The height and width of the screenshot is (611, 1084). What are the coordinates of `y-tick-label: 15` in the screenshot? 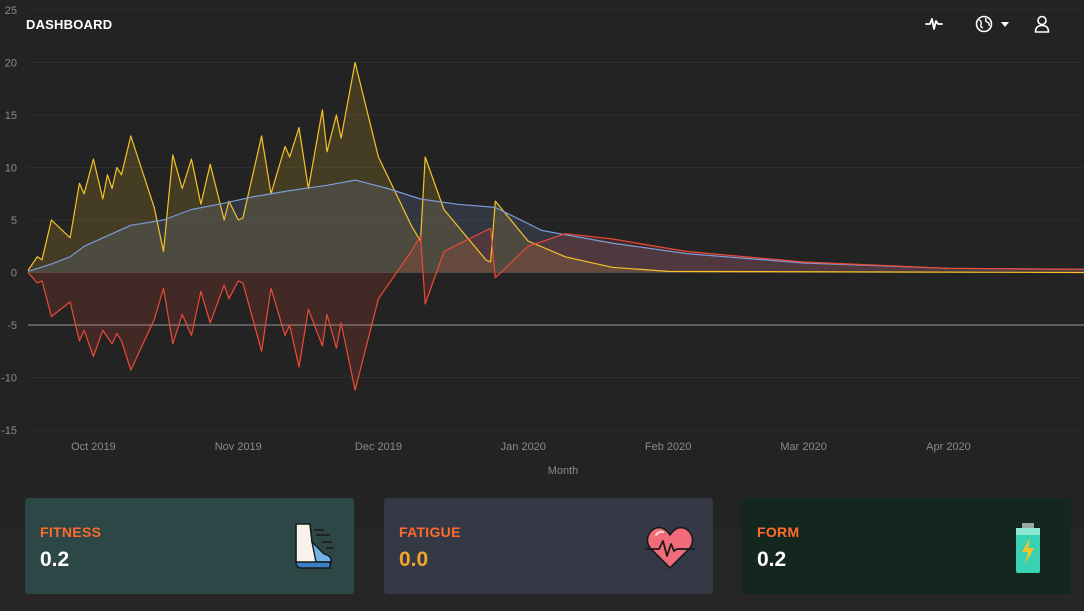 It's located at (11, 116).